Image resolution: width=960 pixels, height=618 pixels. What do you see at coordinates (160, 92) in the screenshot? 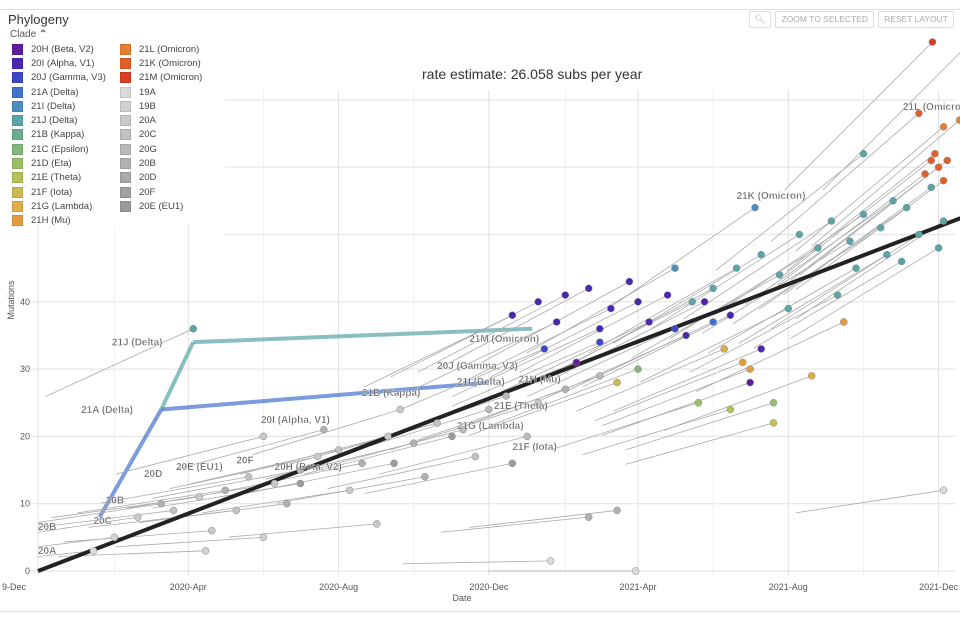
I see `legend-item: 19A` at bounding box center [160, 92].